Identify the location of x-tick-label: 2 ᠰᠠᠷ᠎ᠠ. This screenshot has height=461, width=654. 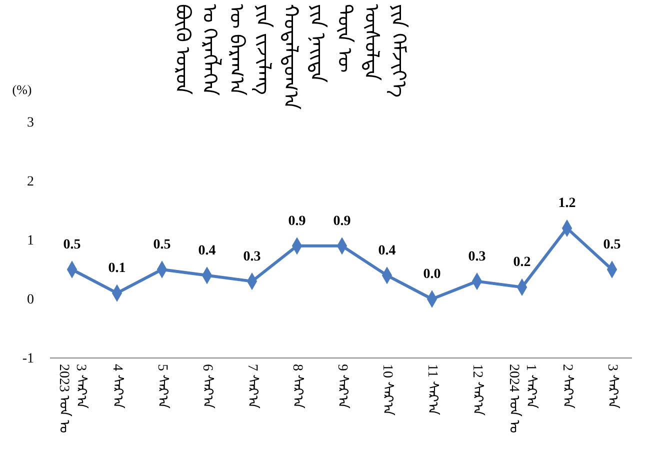
(567, 386).